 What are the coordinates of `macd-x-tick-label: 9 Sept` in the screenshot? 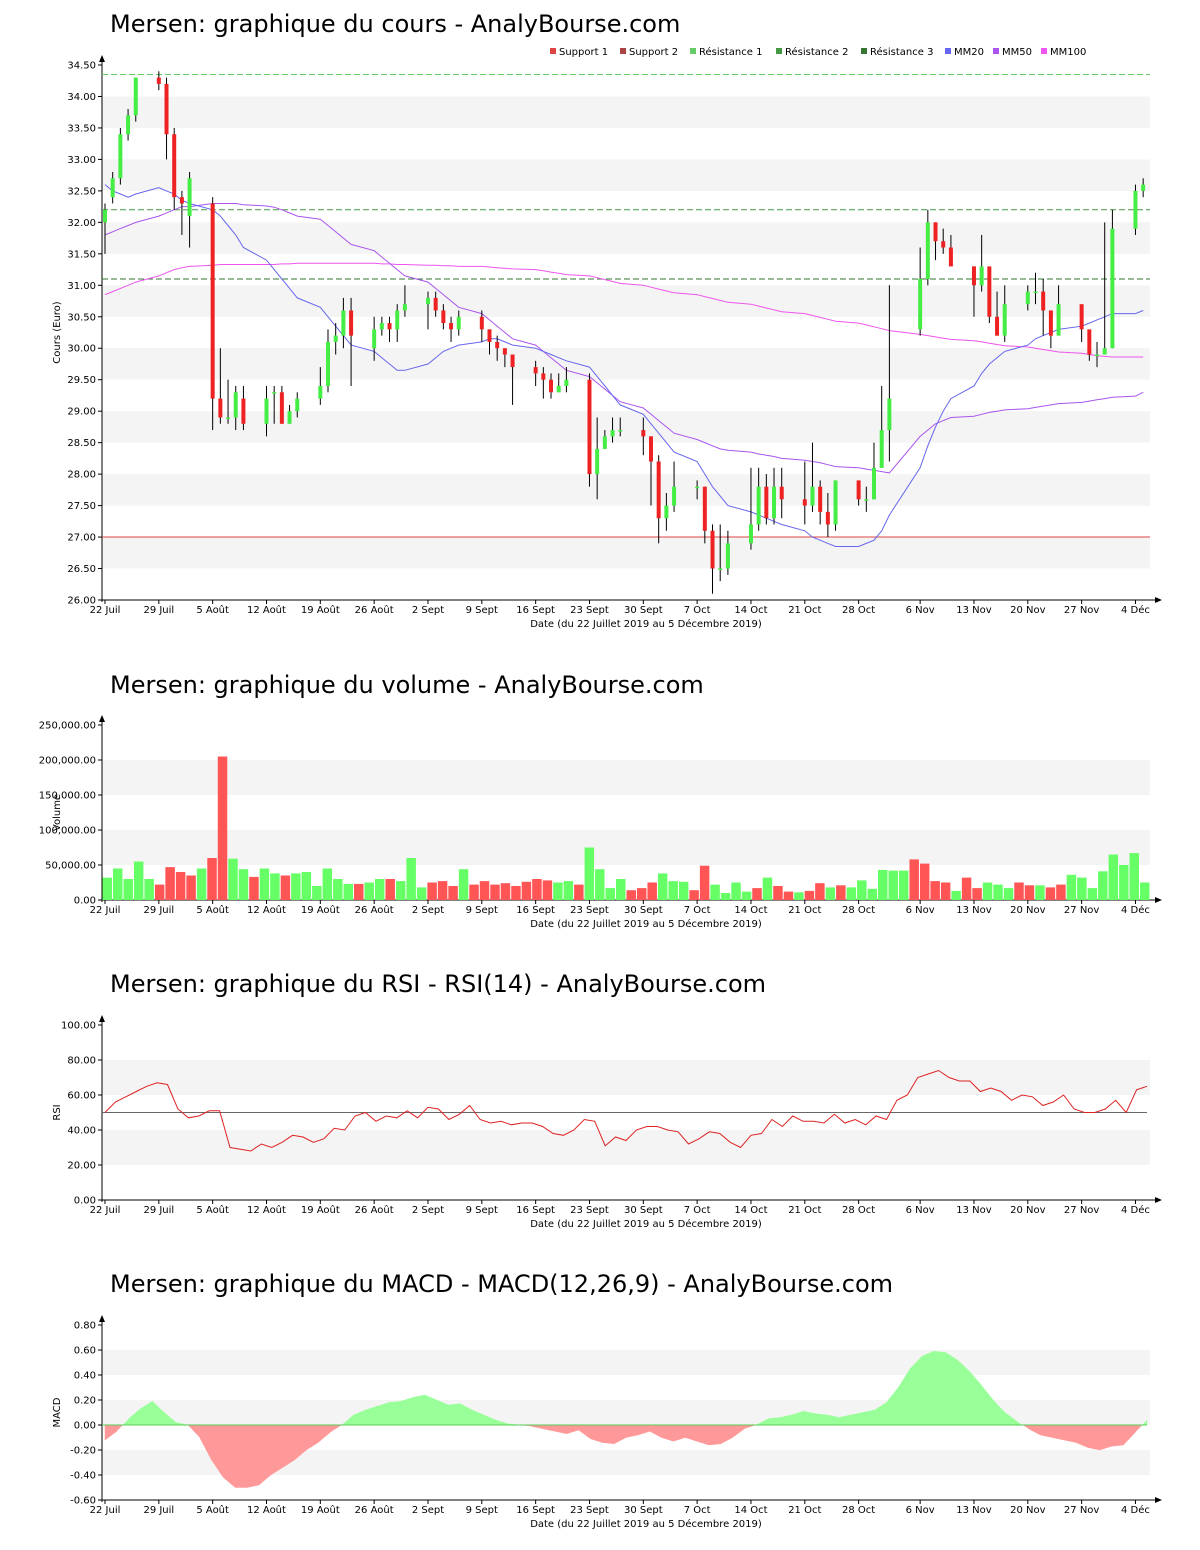 It's located at (482, 1510).